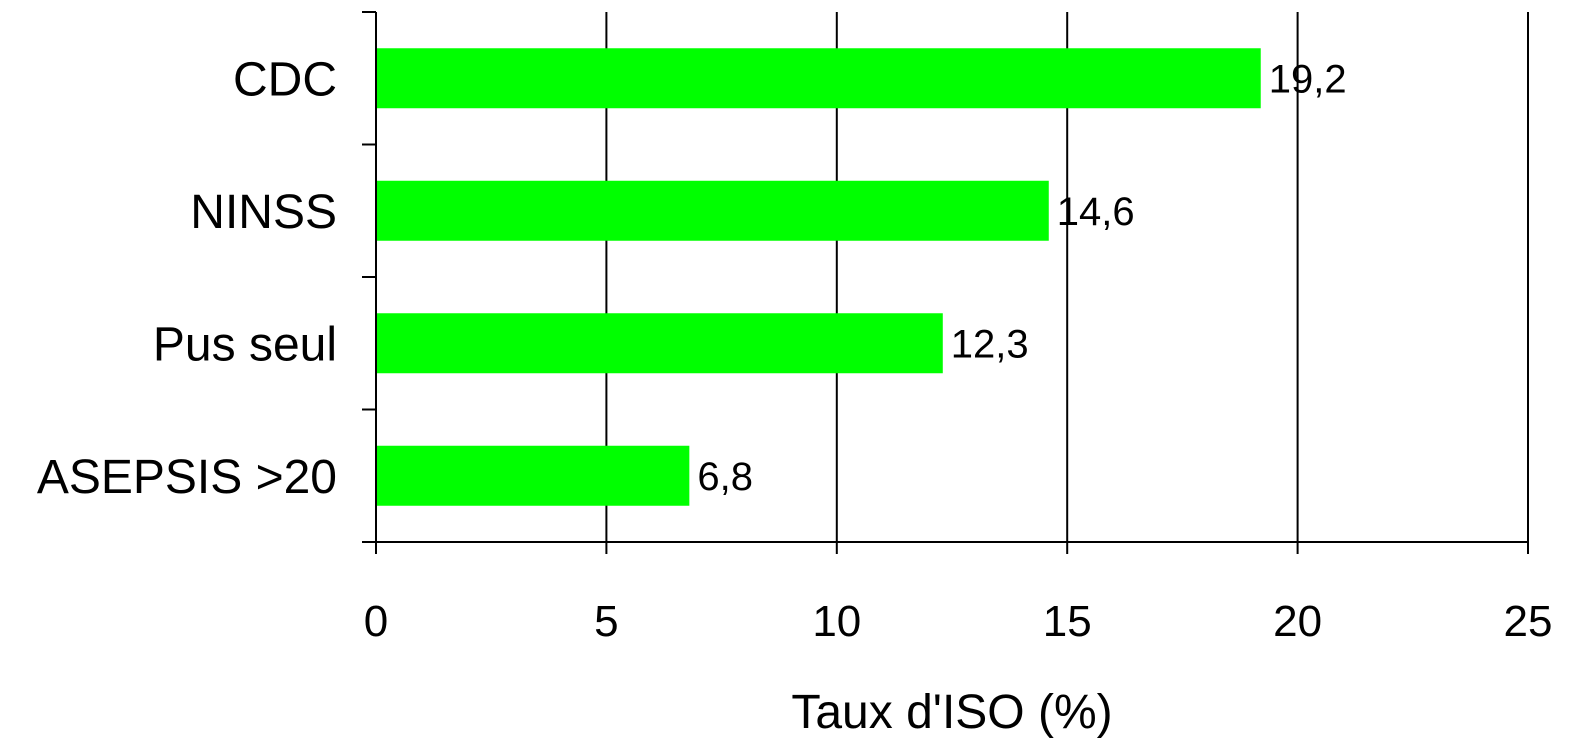  I want to click on value-label-1: 14,6, so click(1096, 212).